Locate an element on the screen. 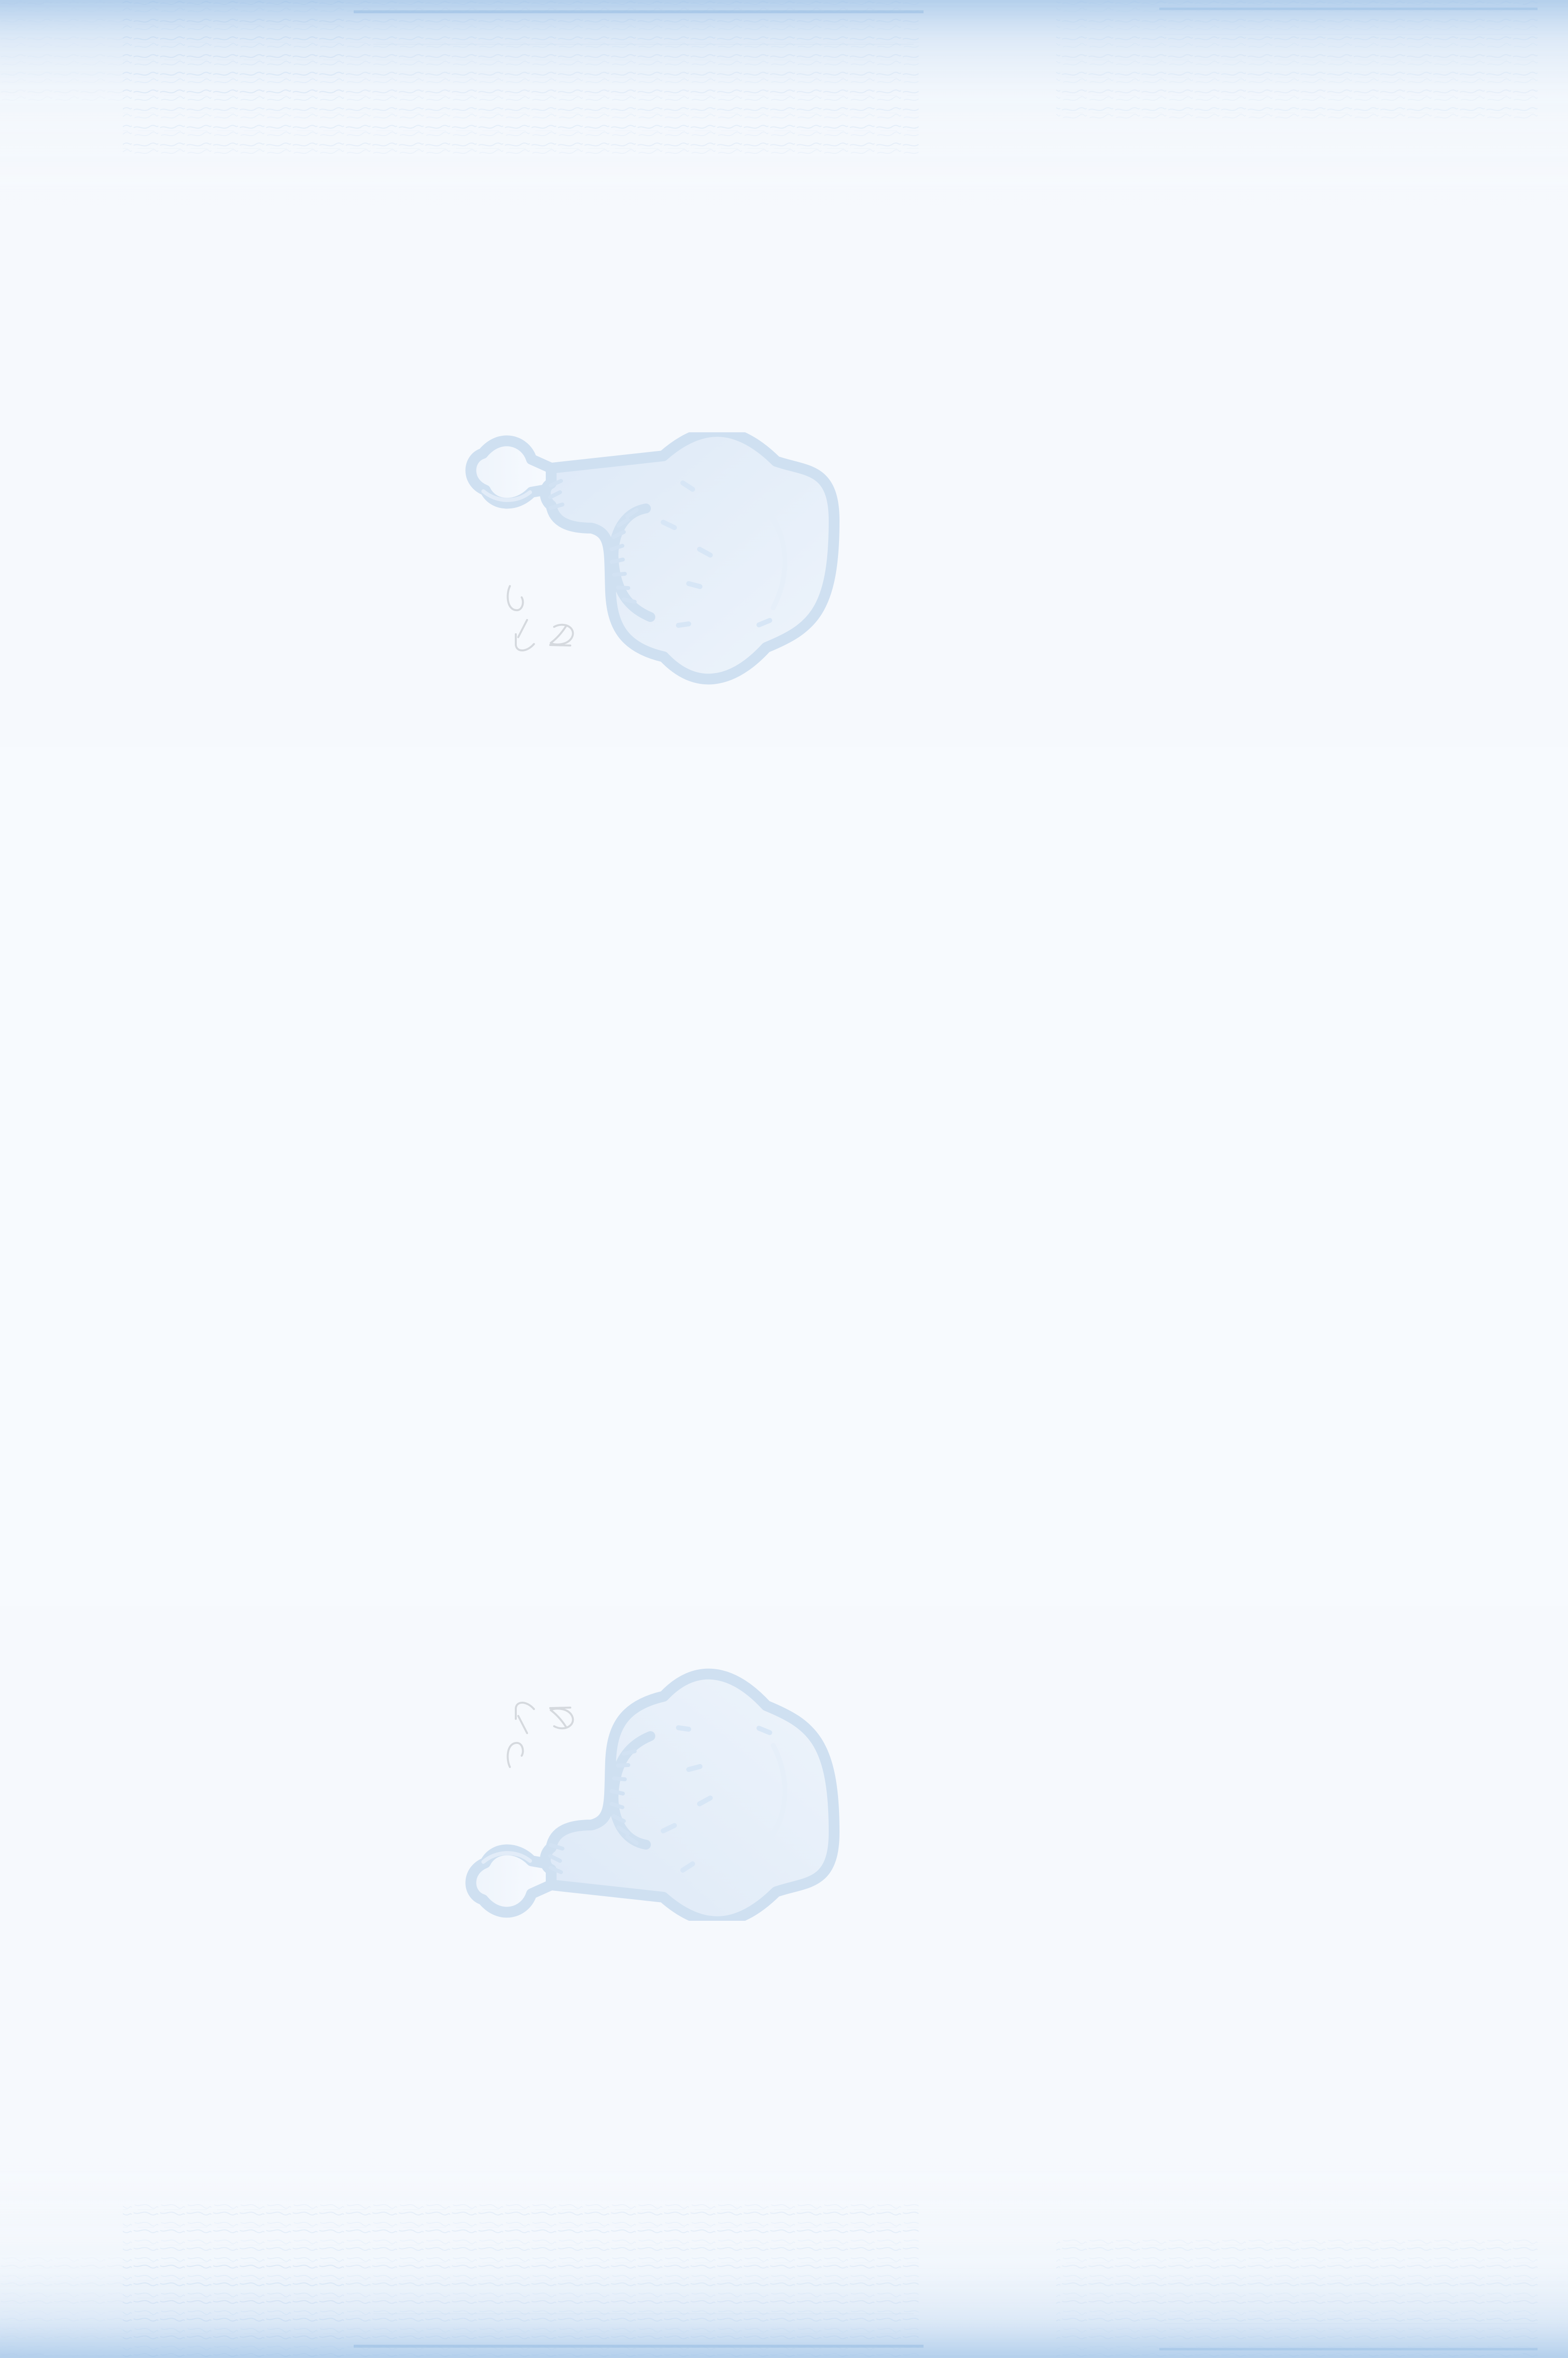 This screenshot has width=1568, height=2358. drumstick-icon is located at coordinates (652, 559).